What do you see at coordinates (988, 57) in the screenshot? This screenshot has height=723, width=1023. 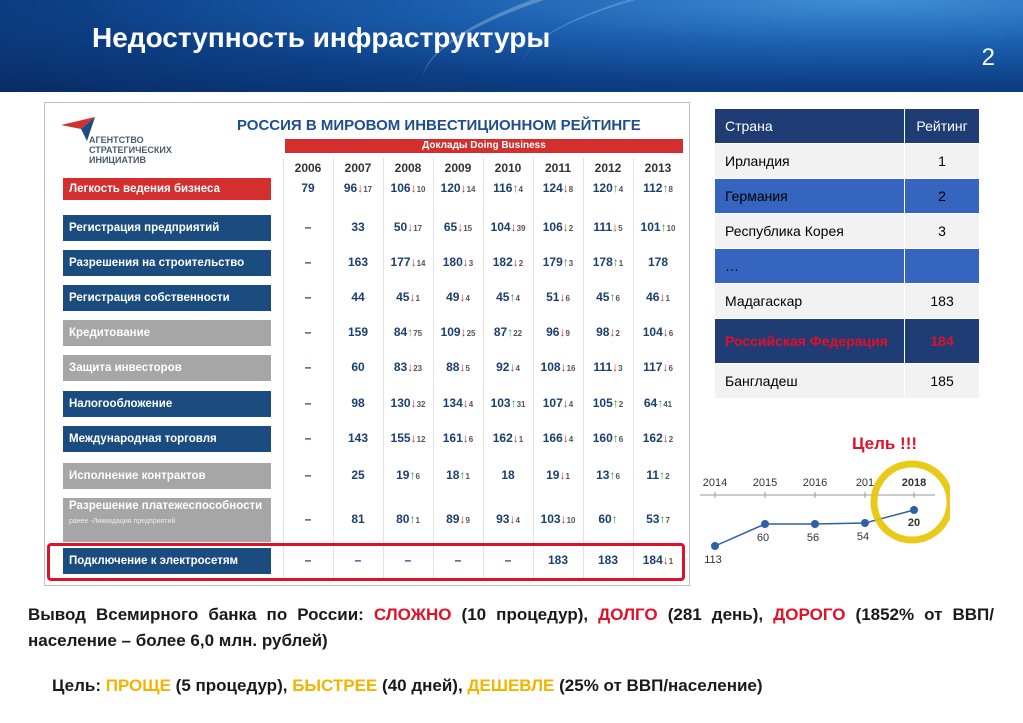 I see `page-number: 2` at bounding box center [988, 57].